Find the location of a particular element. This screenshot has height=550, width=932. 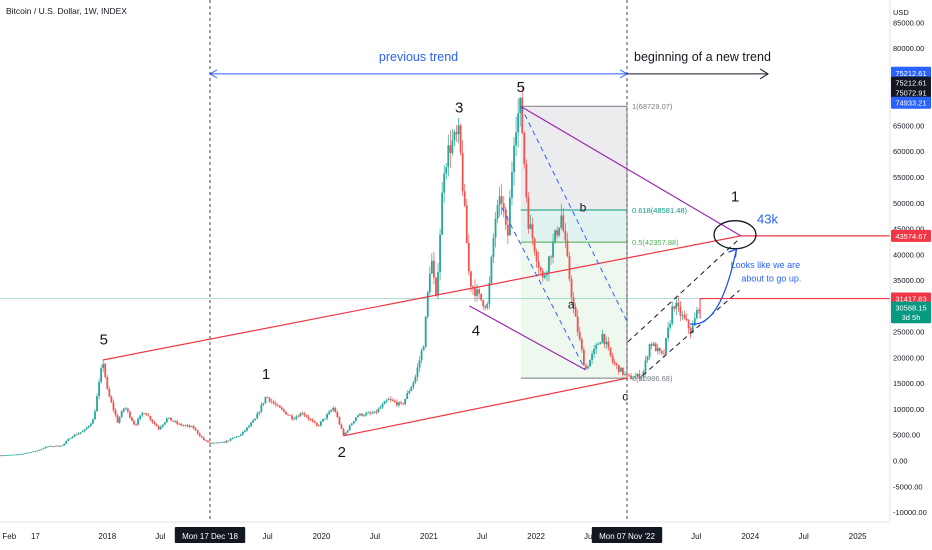

price-tick-label: 45000.00 is located at coordinates (908, 229).